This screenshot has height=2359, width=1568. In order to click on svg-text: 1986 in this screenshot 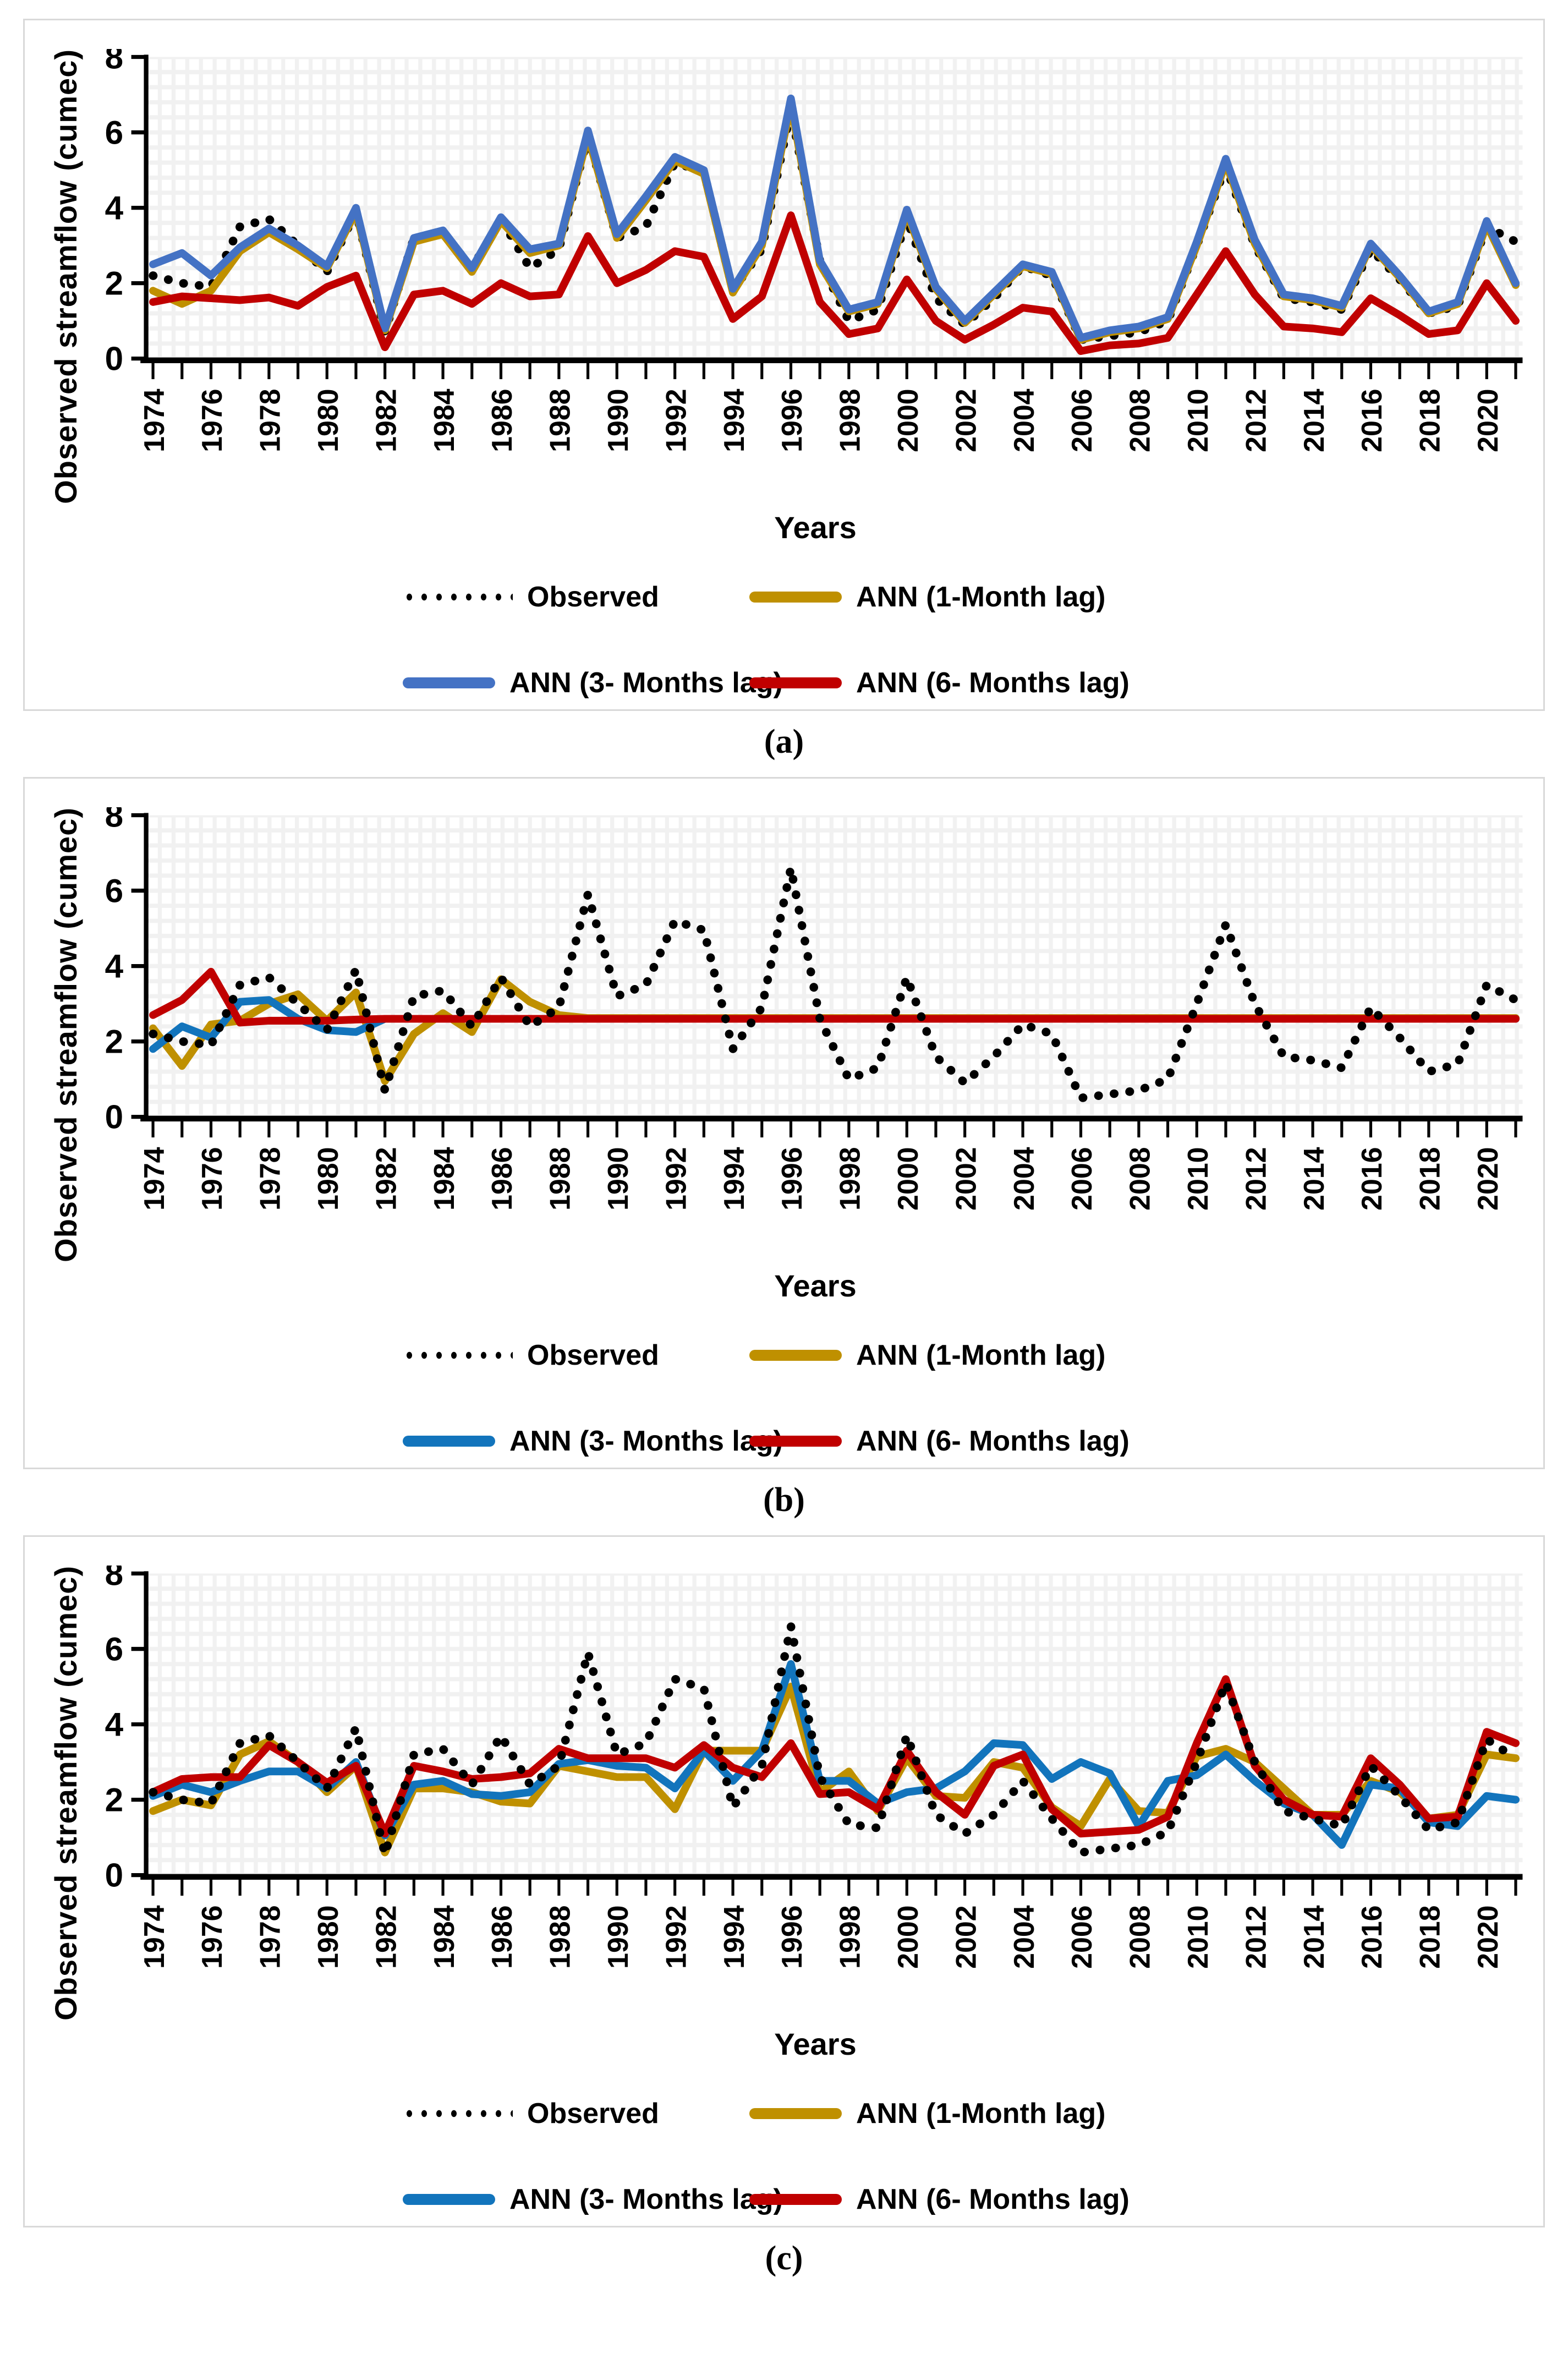, I will do `click(502, 1936)`.